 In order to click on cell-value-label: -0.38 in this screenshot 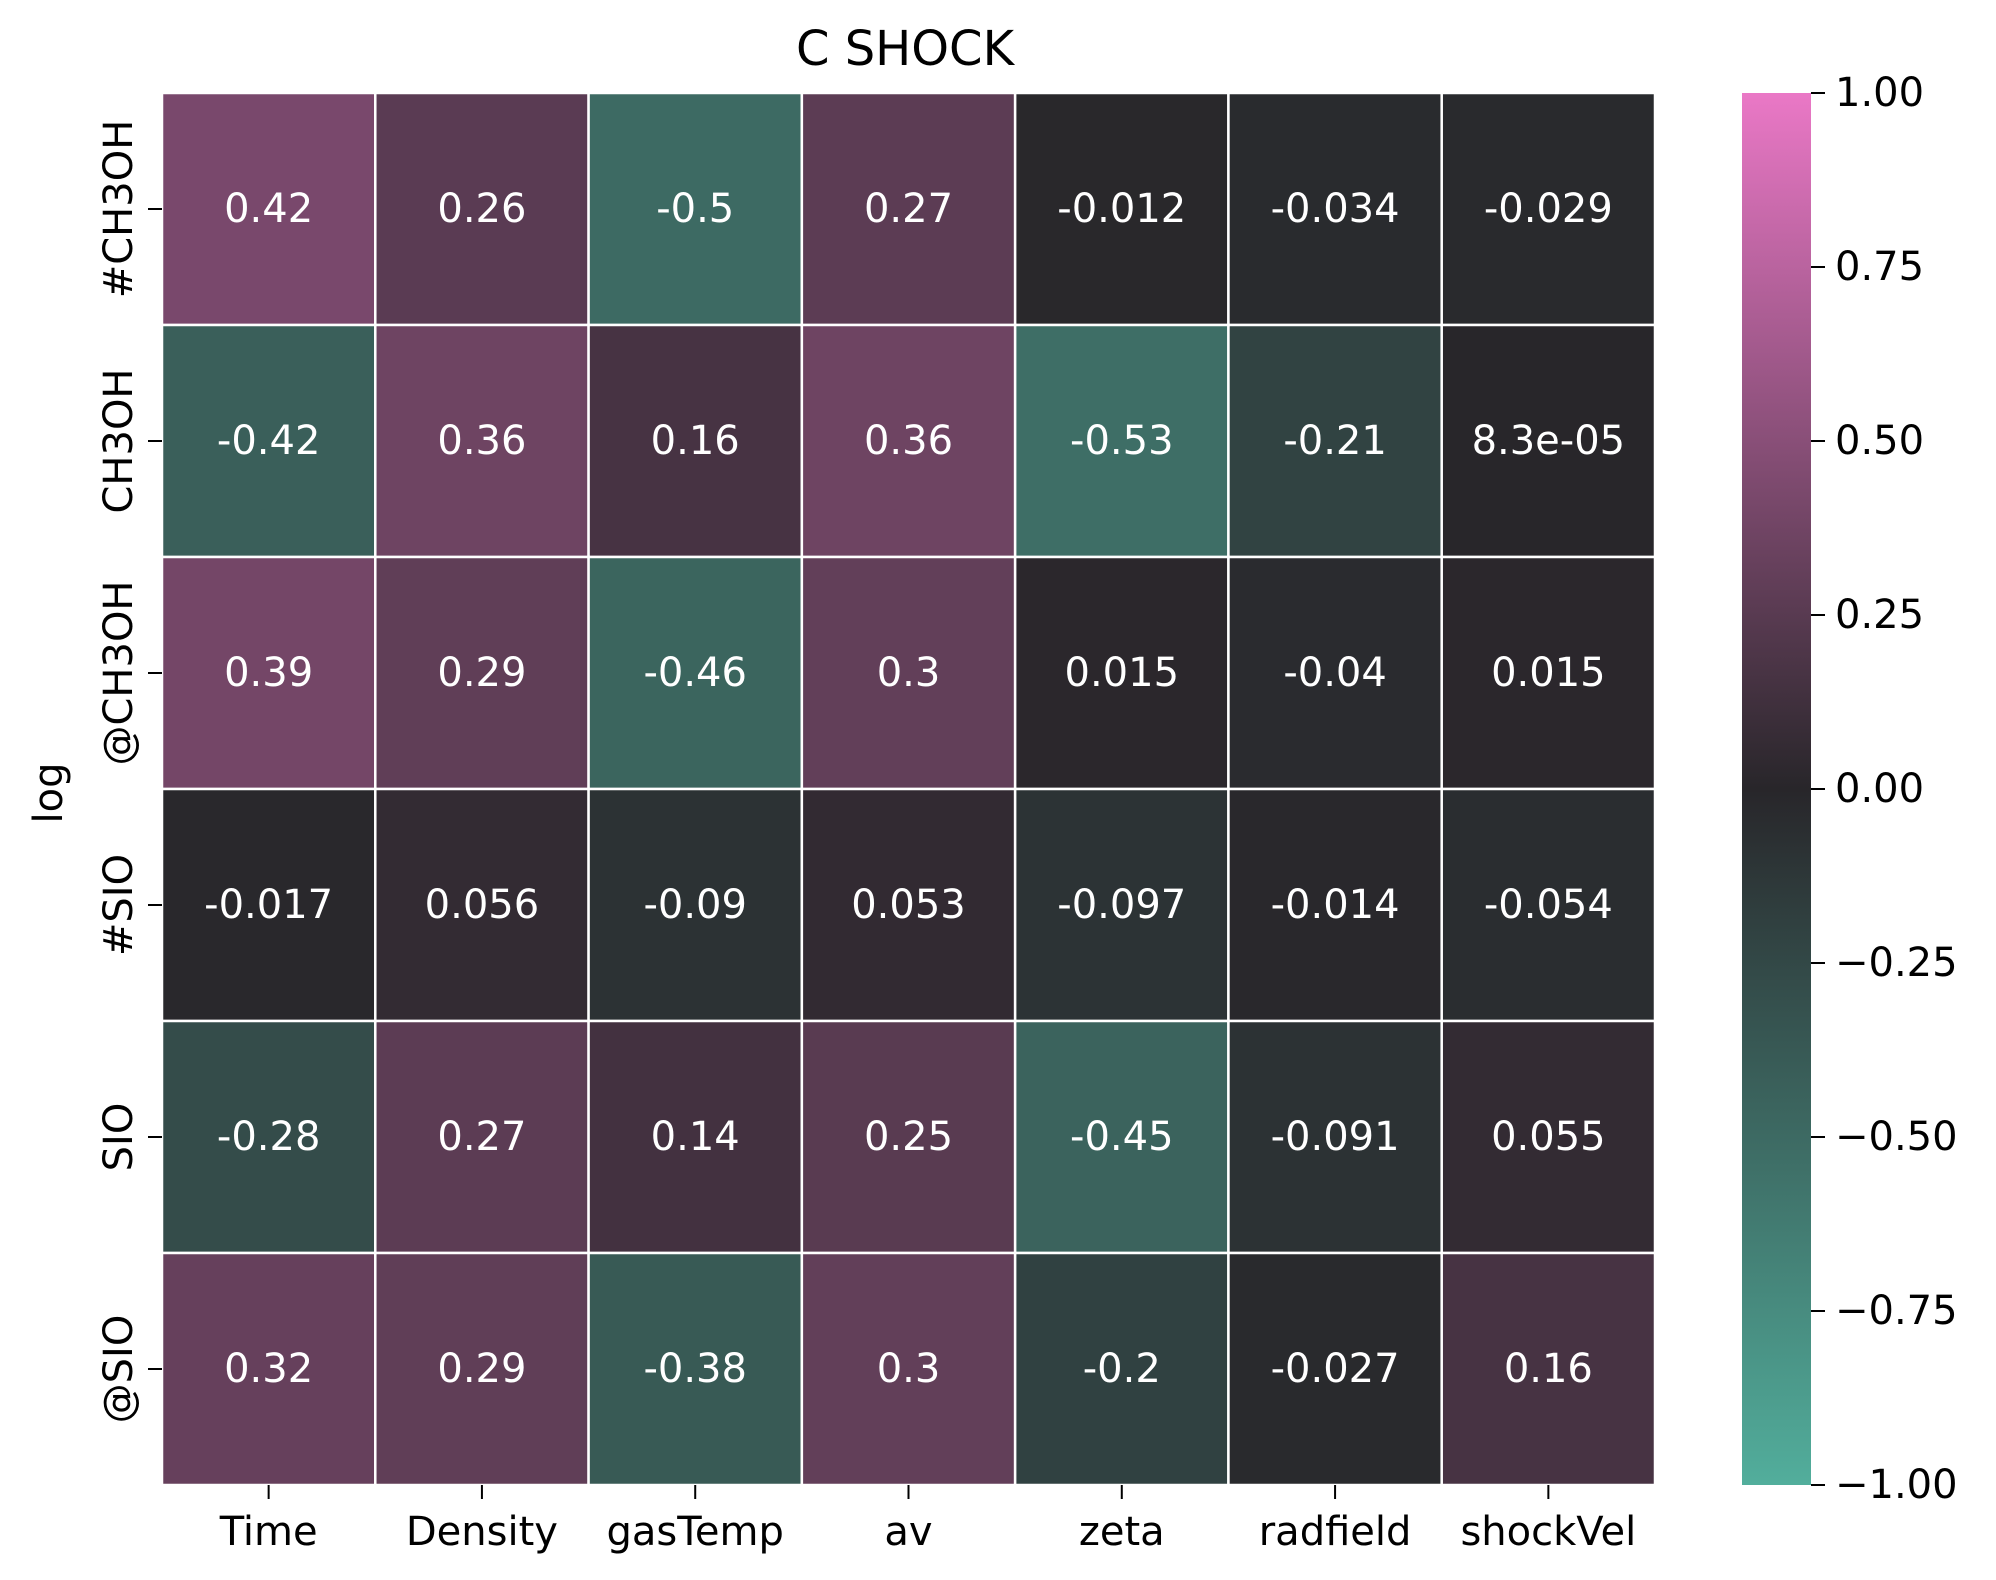, I will do `click(695, 1369)`.